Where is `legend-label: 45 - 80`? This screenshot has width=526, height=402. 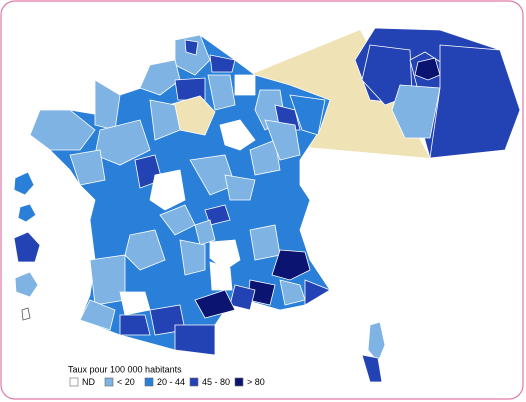
legend-label: 45 - 80 is located at coordinates (216, 382).